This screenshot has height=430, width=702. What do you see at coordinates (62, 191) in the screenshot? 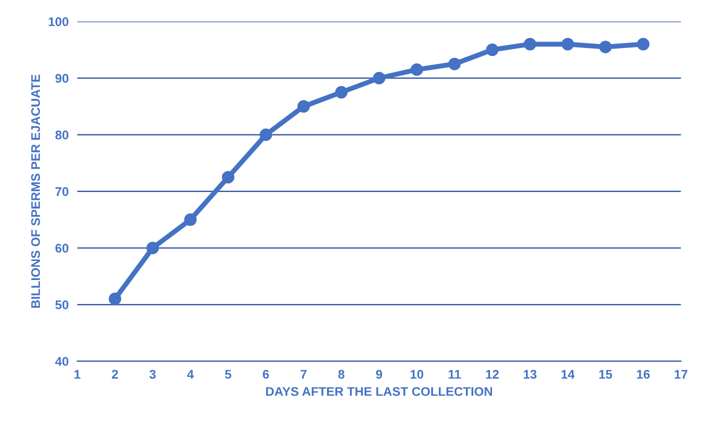
I see `y-tick-label: 70` at bounding box center [62, 191].